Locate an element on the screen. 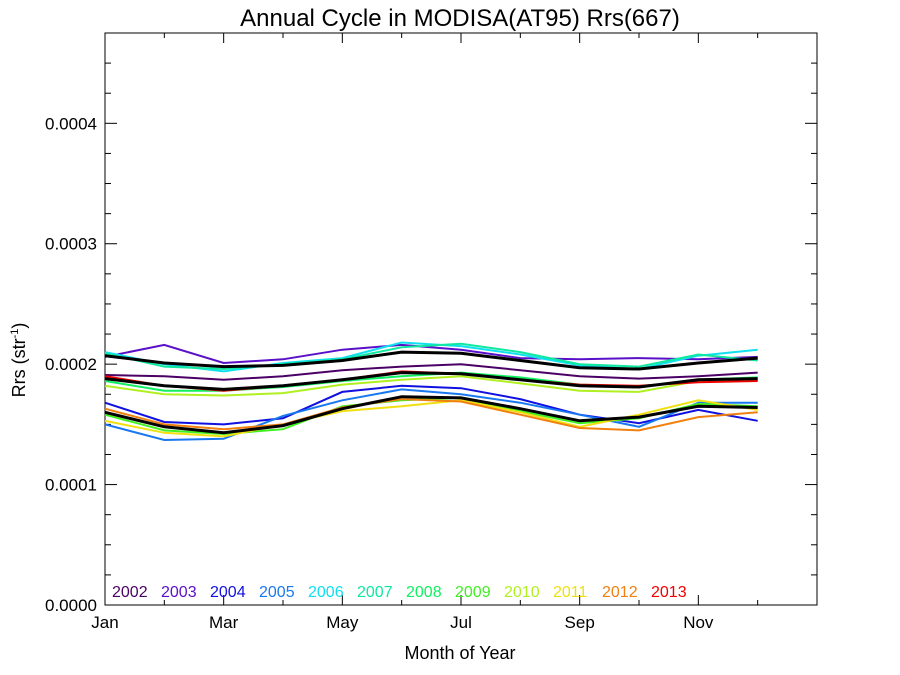  legend-entry-2005: 2005 is located at coordinates (277, 592).